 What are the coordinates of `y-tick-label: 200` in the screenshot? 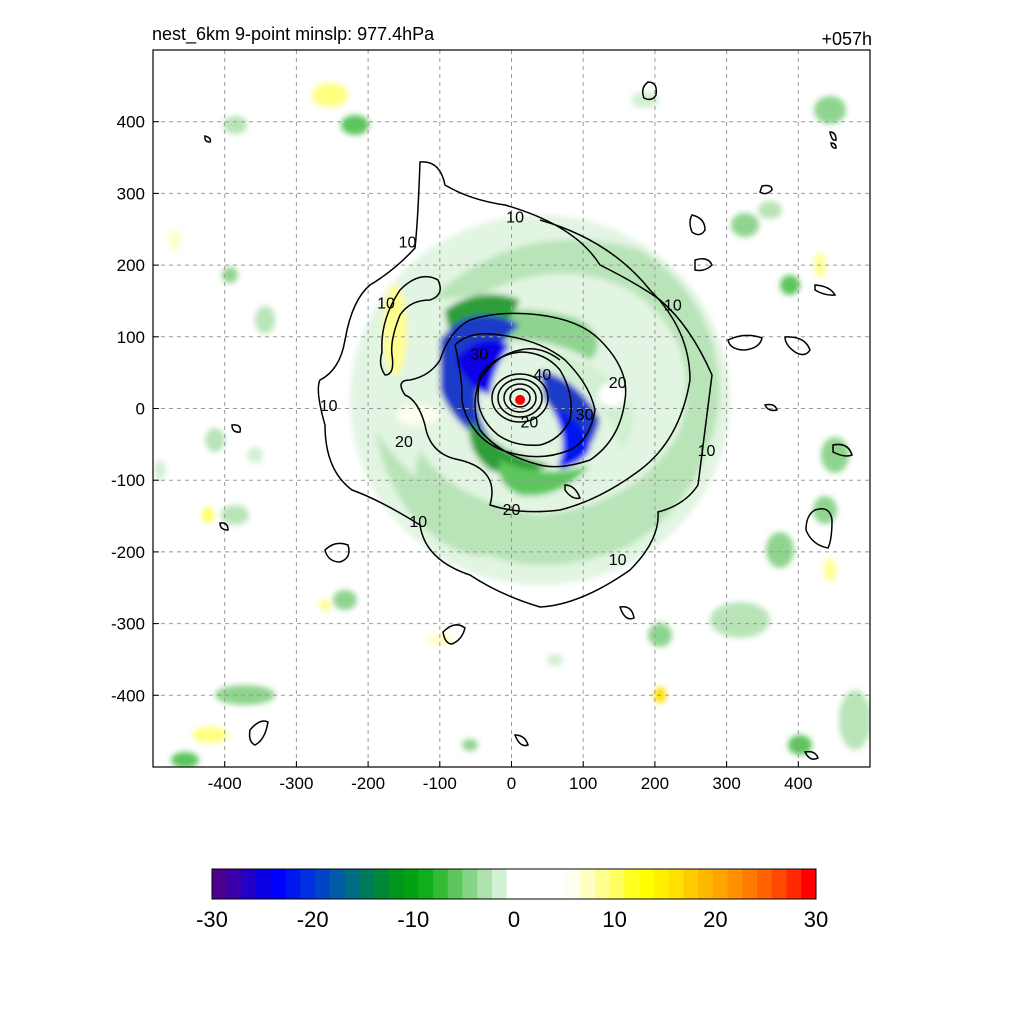 It's located at (131, 265).